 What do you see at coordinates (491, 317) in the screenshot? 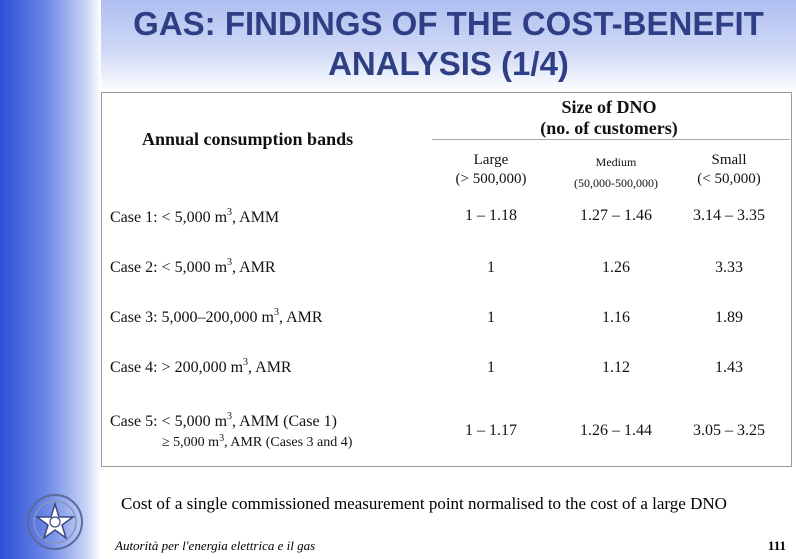
I see `cell-case3-large: 1` at bounding box center [491, 317].